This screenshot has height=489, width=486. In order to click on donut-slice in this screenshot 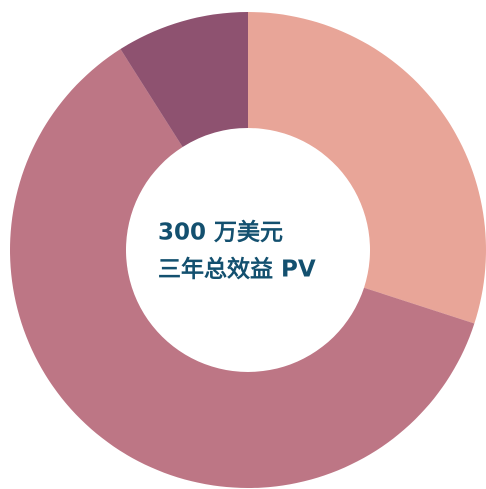, I will do `click(184, 79)`.